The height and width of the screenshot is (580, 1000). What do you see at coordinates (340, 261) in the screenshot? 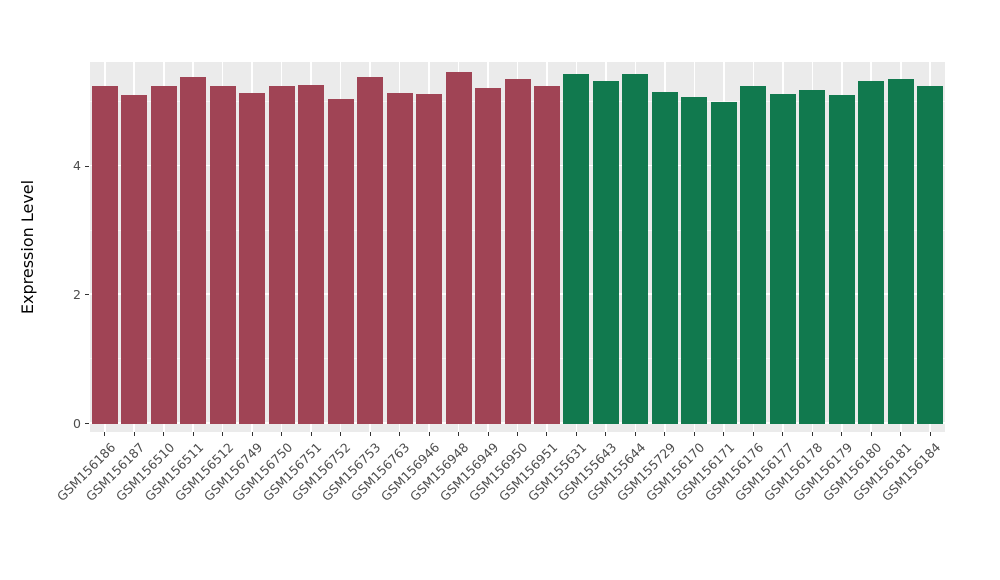
I see `bar-GSM156752` at bounding box center [340, 261].